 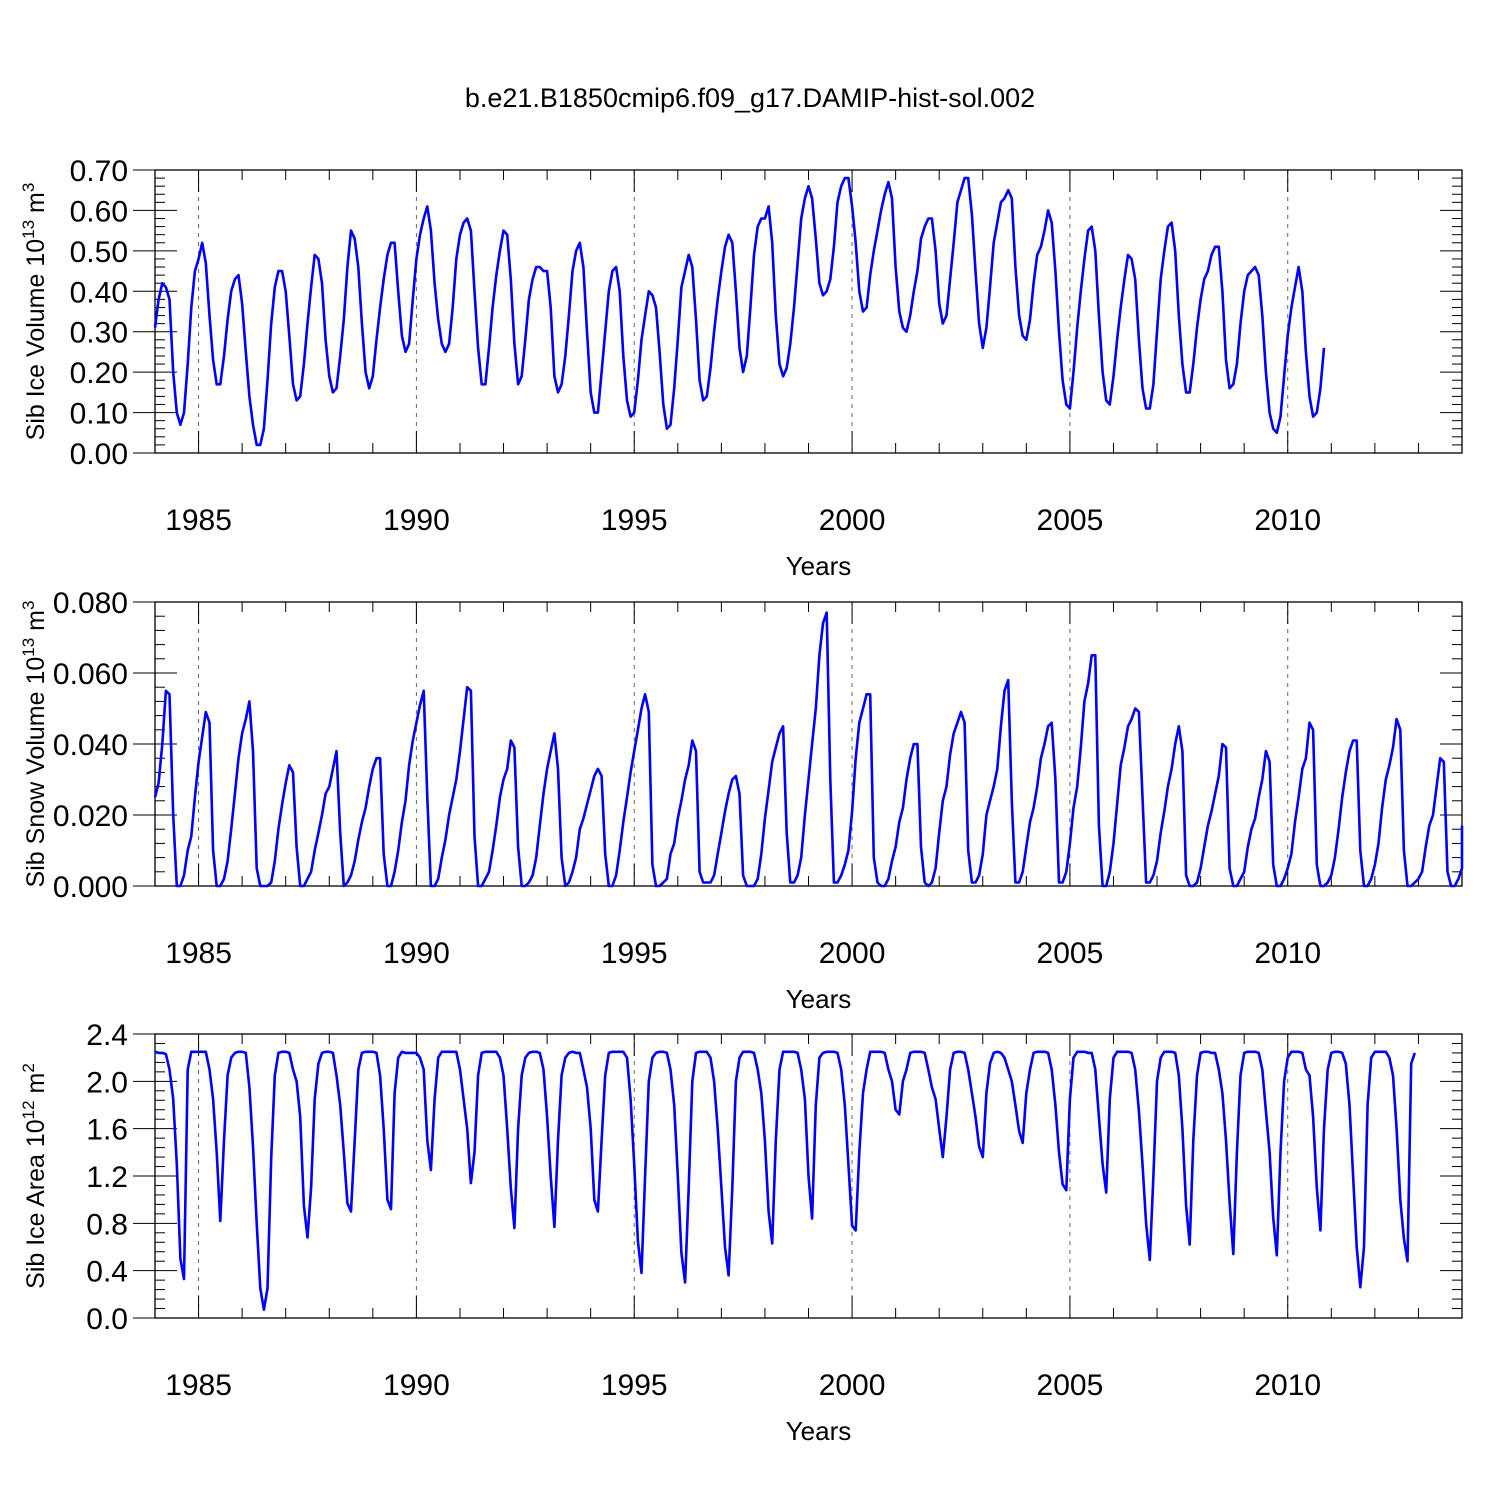 What do you see at coordinates (90, 603) in the screenshot?
I see `y-tick-label: 0.080` at bounding box center [90, 603].